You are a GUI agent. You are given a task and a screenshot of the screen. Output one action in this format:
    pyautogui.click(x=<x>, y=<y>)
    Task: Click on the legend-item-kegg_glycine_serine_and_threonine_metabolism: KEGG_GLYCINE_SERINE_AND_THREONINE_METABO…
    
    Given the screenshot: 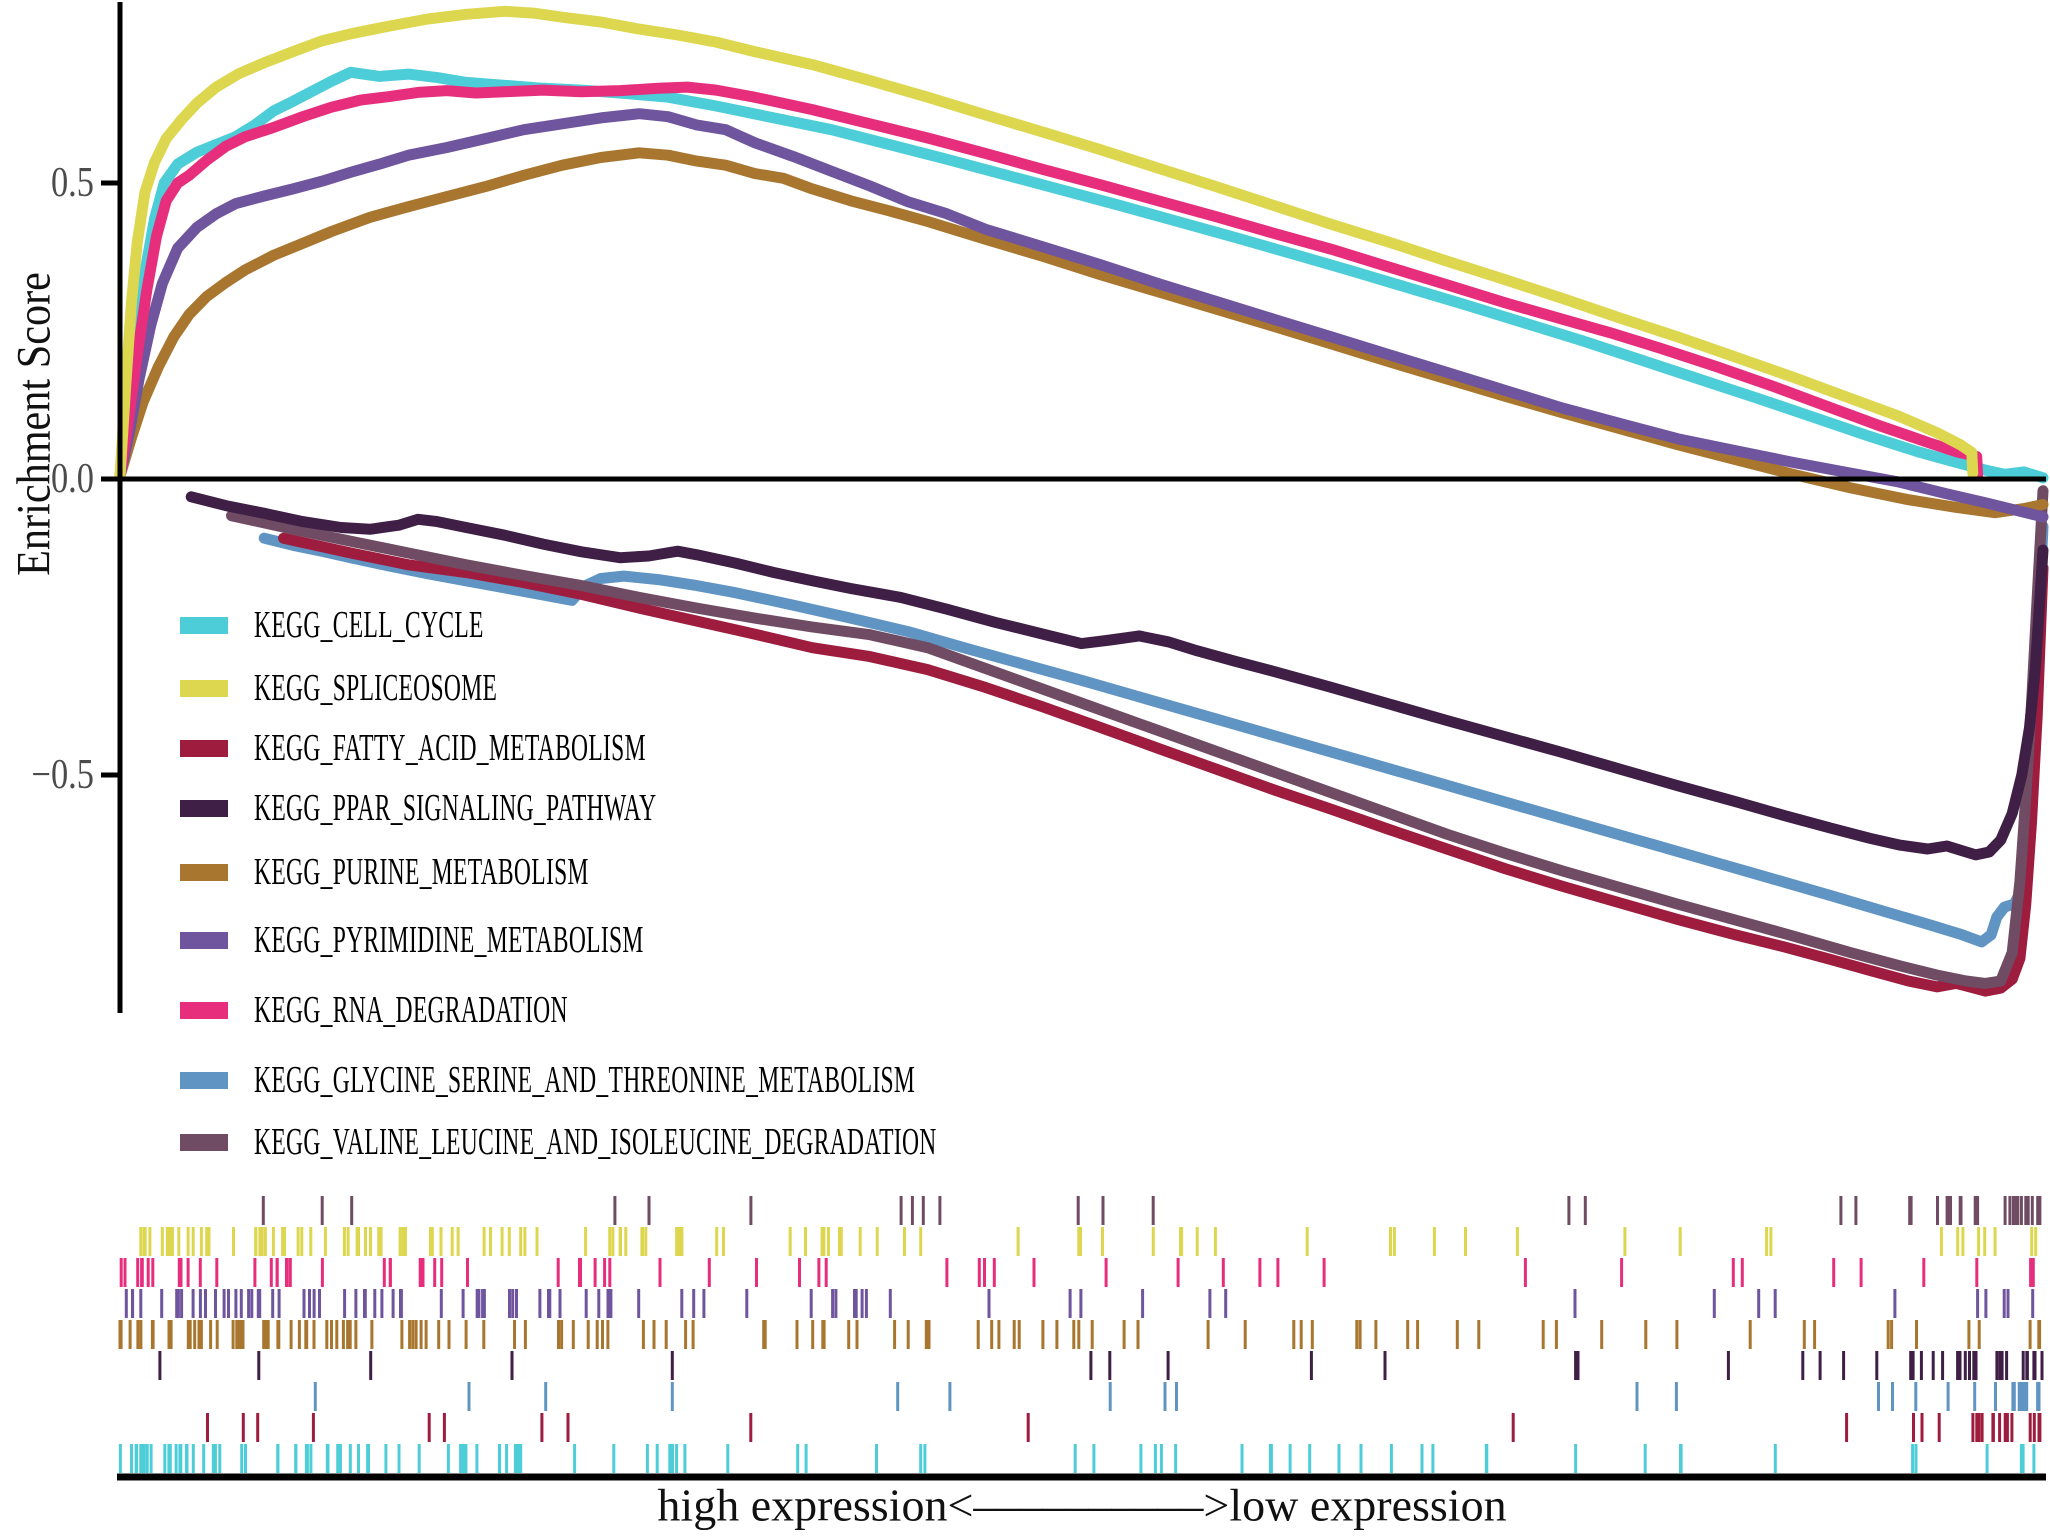 What is the action you would take?
    pyautogui.click(x=750, y=1080)
    